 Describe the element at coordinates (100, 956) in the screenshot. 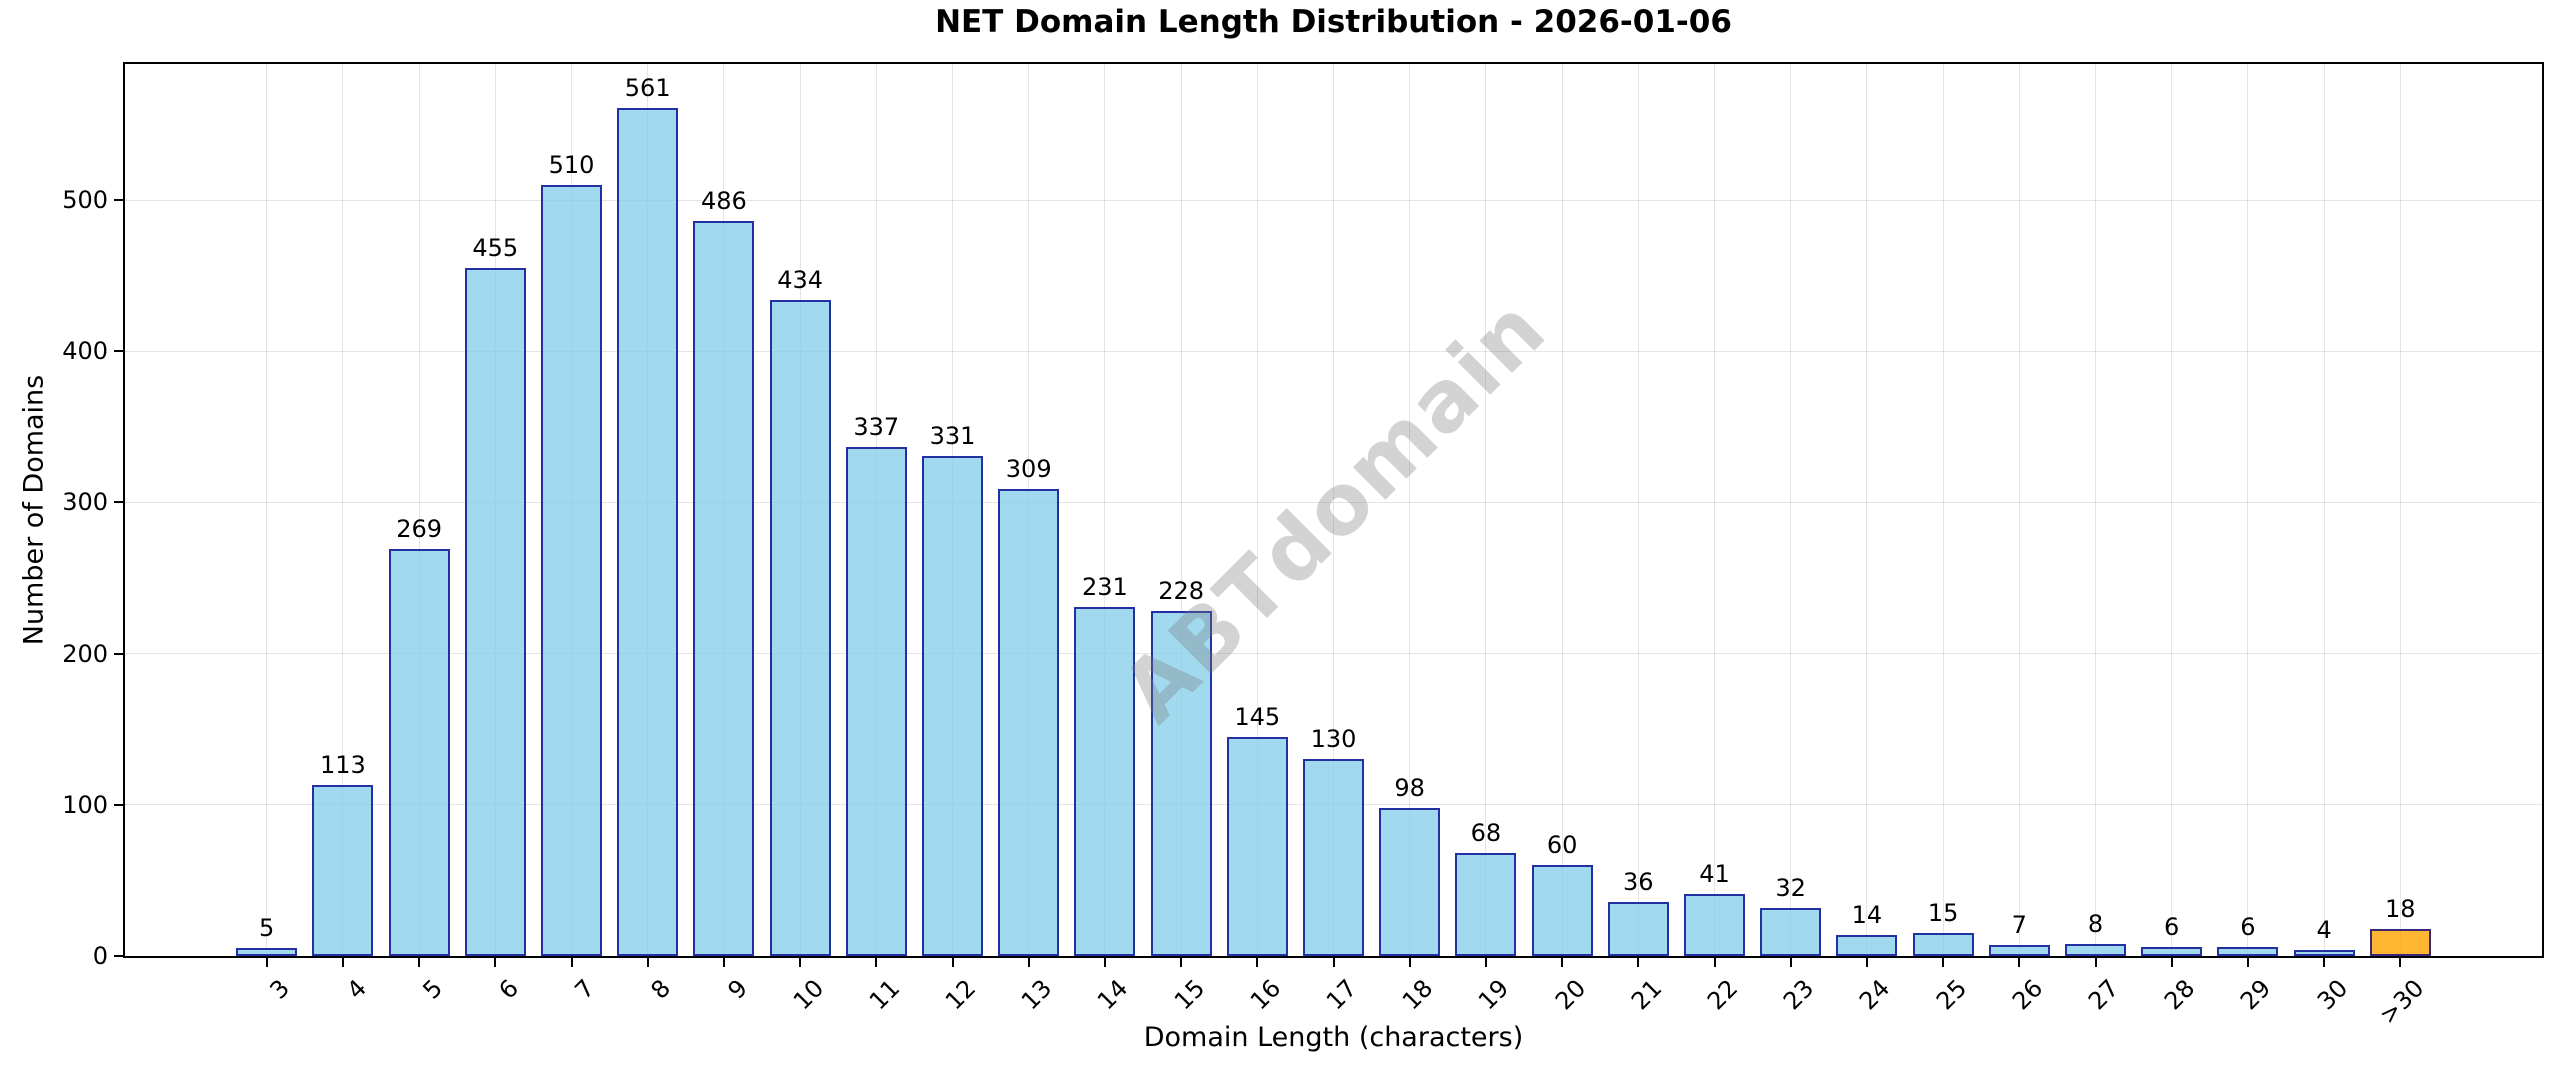

I see `y-tick-label: 0` at that location.